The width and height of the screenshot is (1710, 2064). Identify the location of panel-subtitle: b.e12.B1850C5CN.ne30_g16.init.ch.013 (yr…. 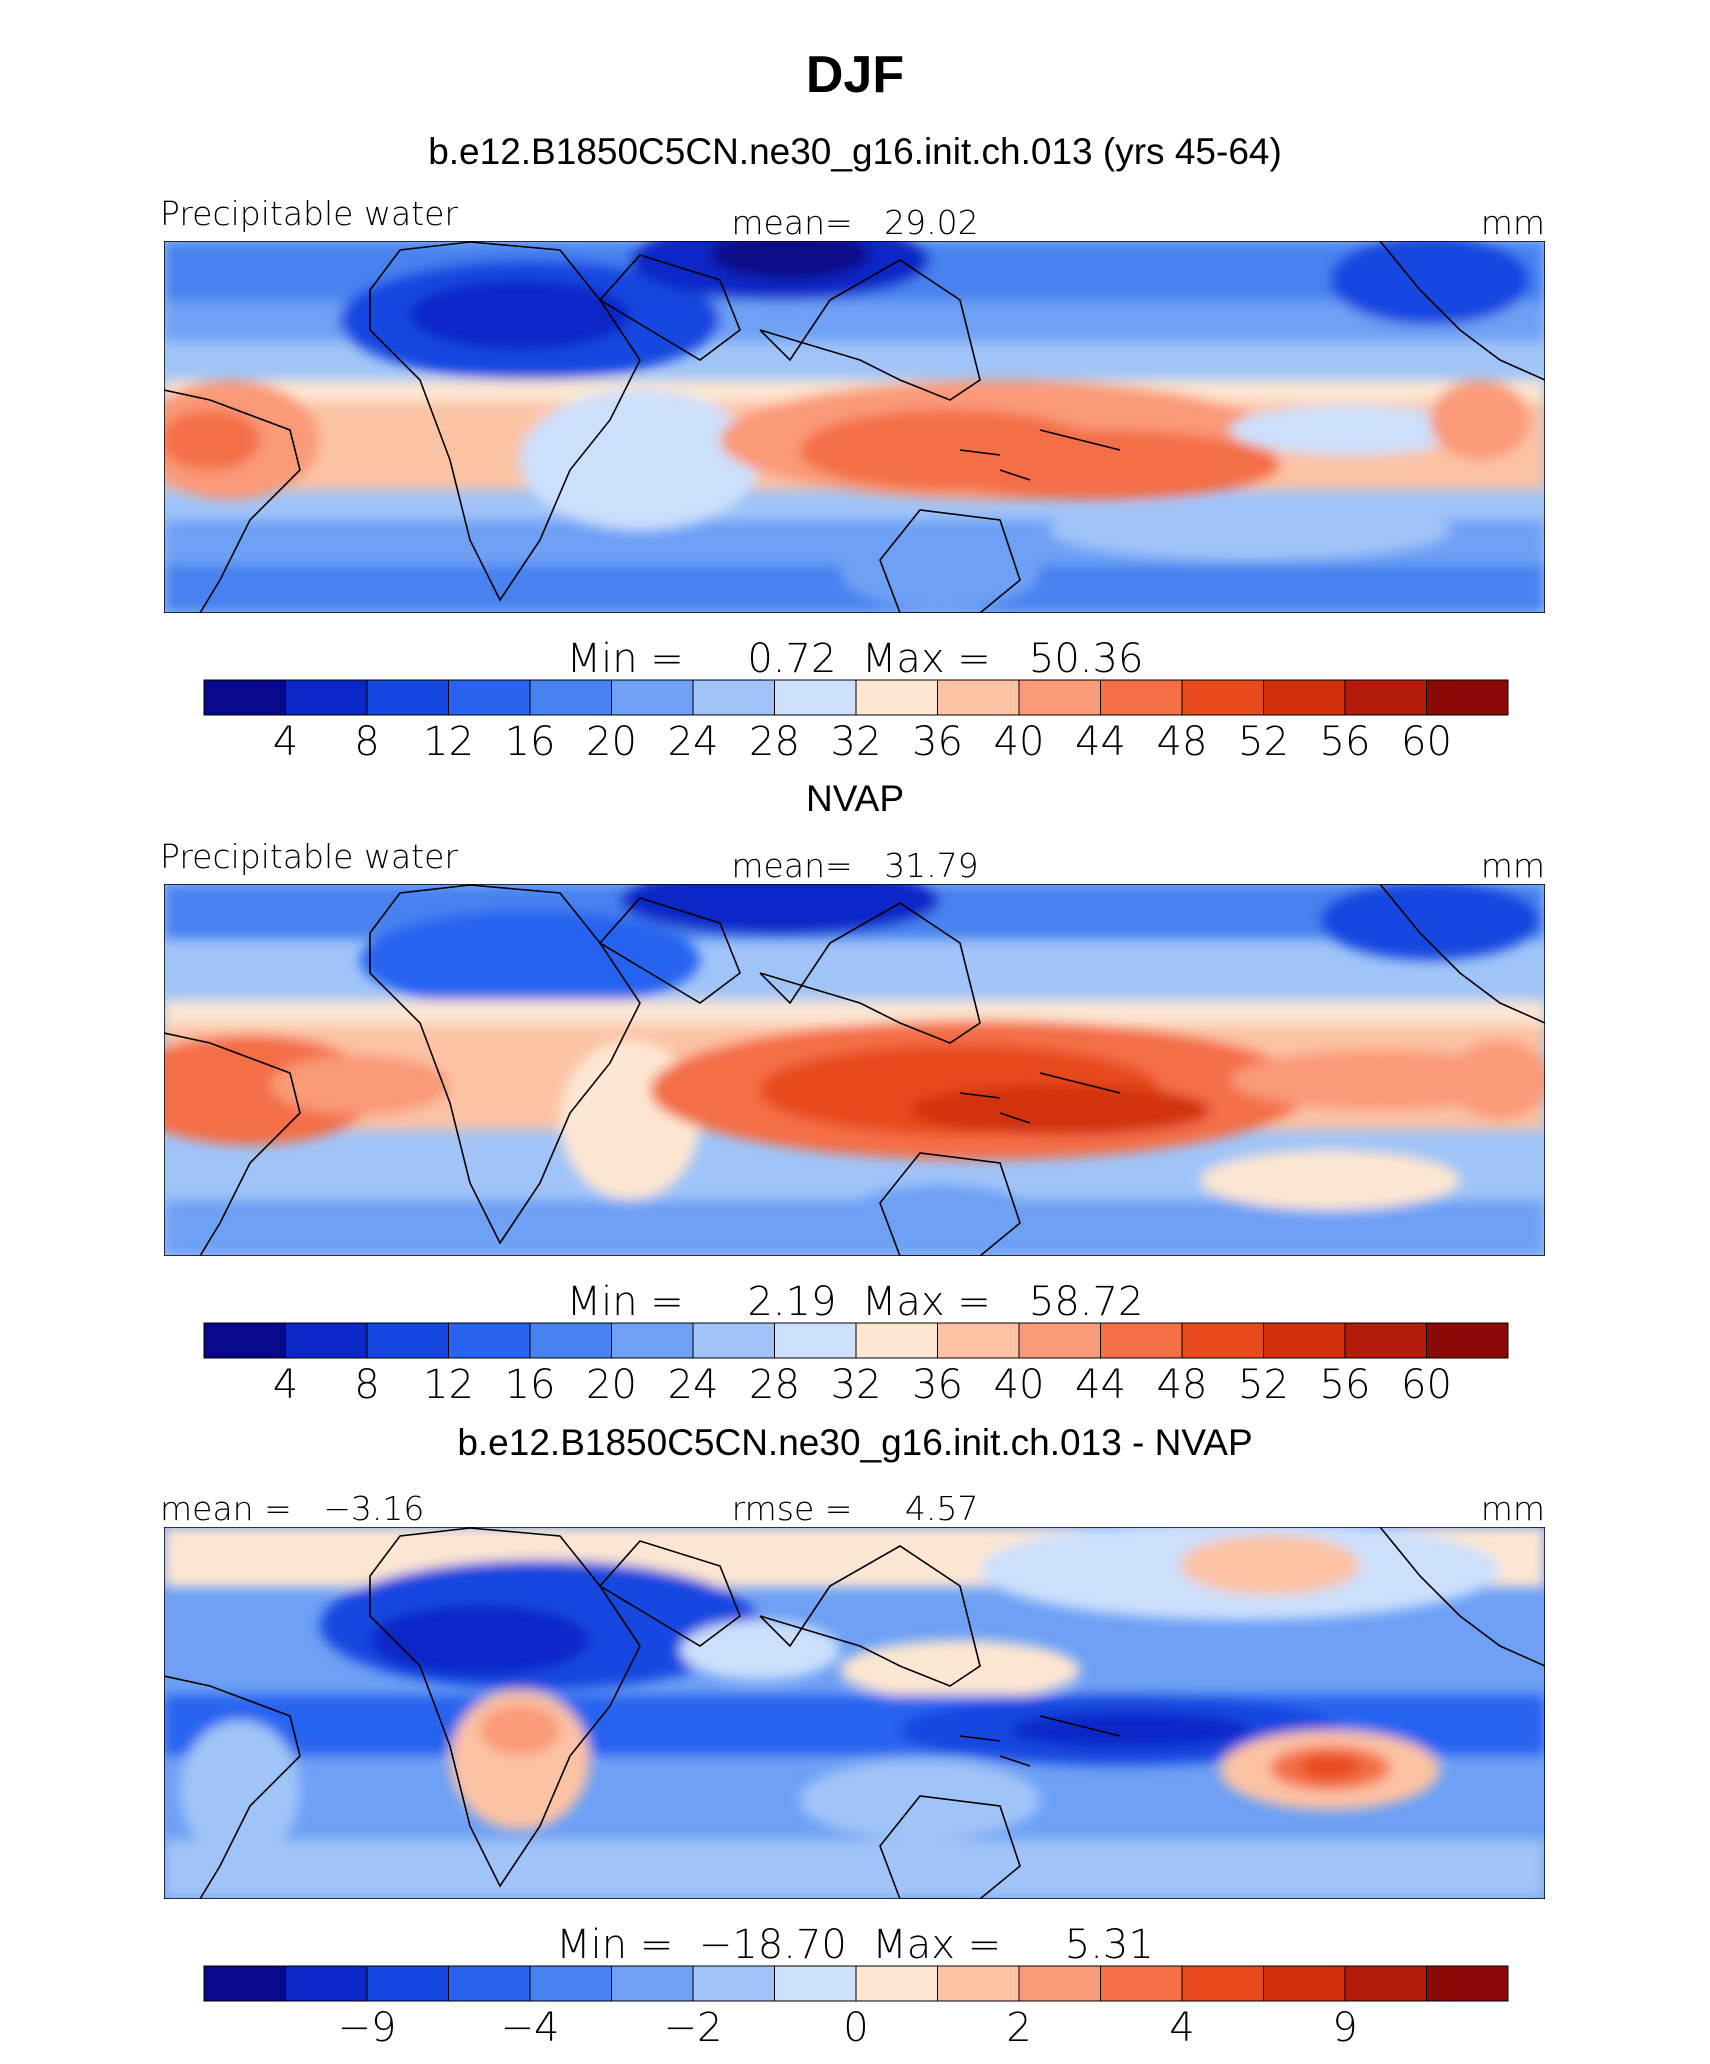
(855, 151).